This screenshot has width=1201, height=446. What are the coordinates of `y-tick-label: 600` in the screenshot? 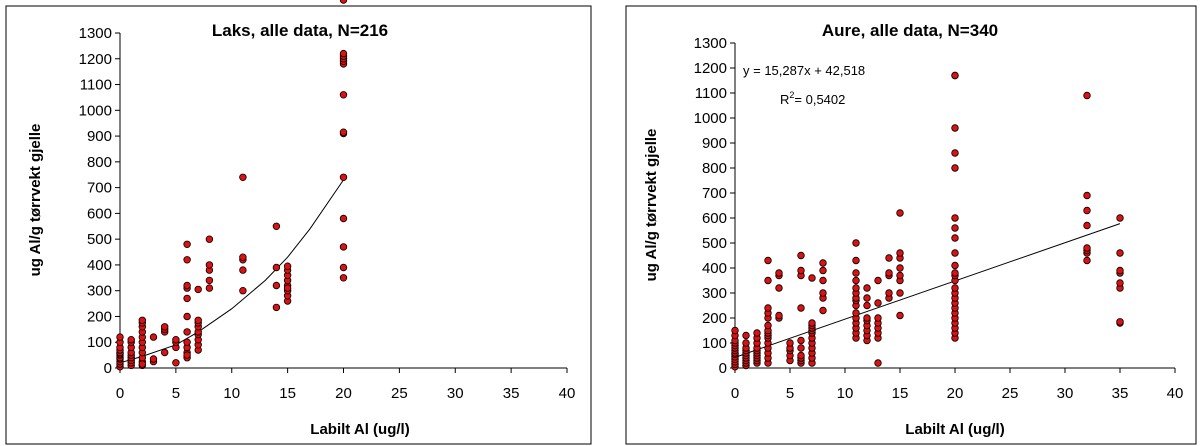 It's located at (99, 213).